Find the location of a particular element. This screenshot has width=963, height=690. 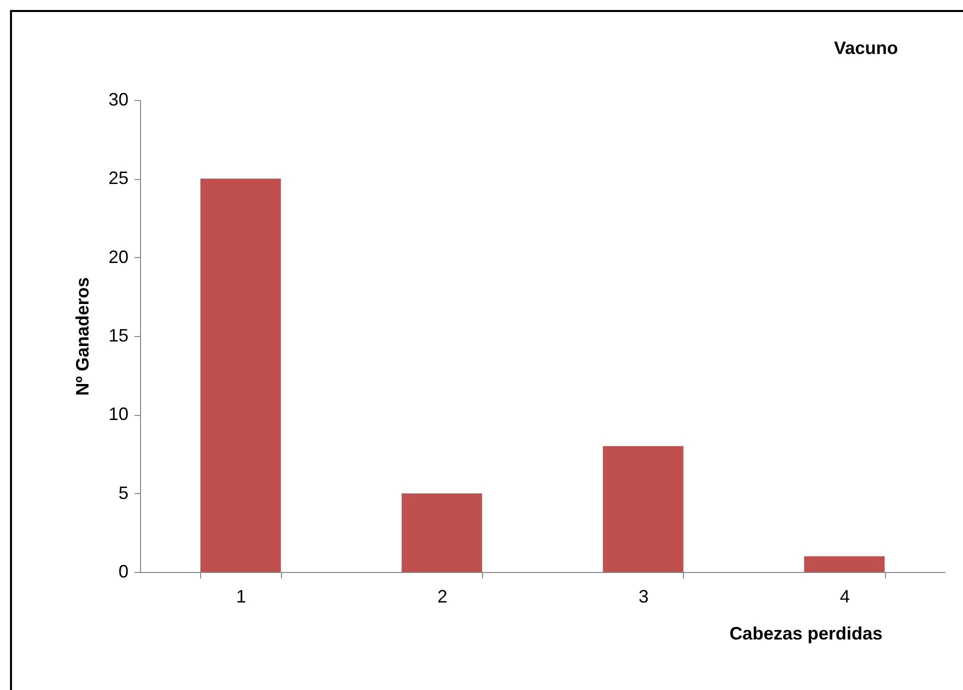

x-tick-label: 1 is located at coordinates (241, 596).